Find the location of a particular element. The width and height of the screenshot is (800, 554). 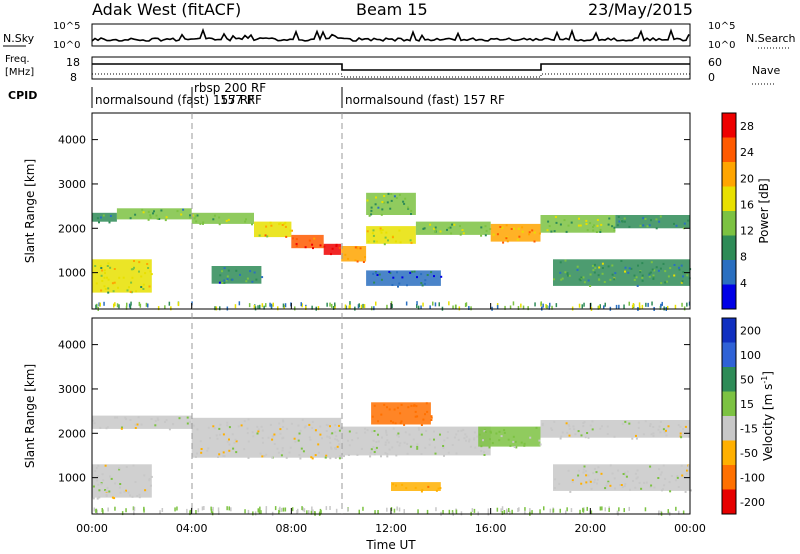

power-colorbar-label: Power [dB] is located at coordinates (764, 210).